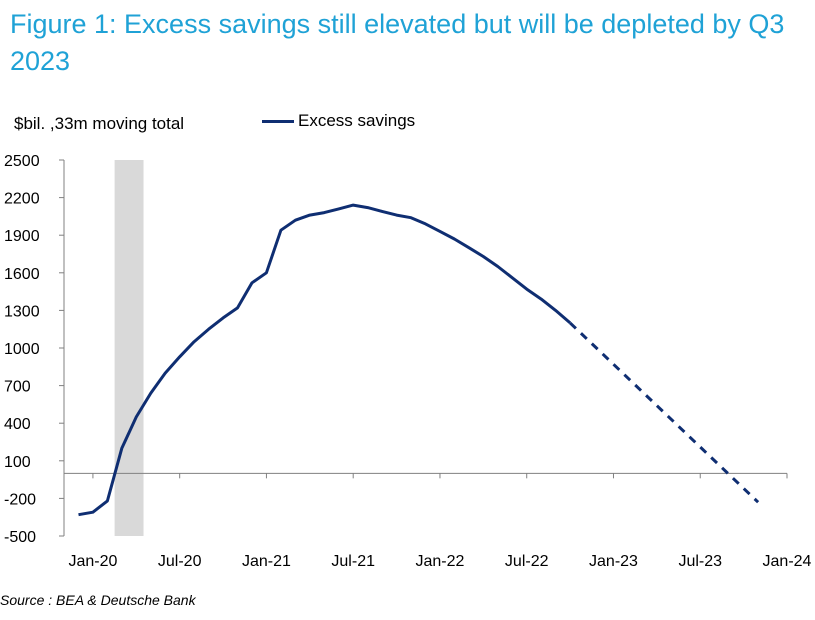  Describe the element at coordinates (613, 561) in the screenshot. I see `x-tick-label: Jan-23` at that location.